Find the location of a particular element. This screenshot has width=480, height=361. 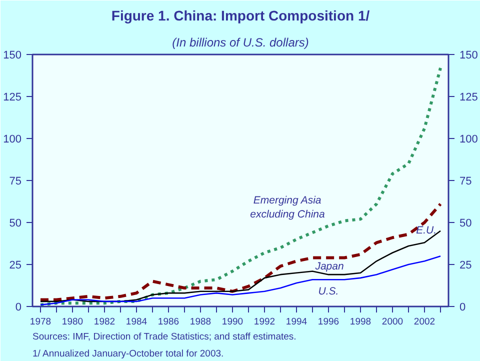

y-tick-label: 50 is located at coordinates (15, 224).